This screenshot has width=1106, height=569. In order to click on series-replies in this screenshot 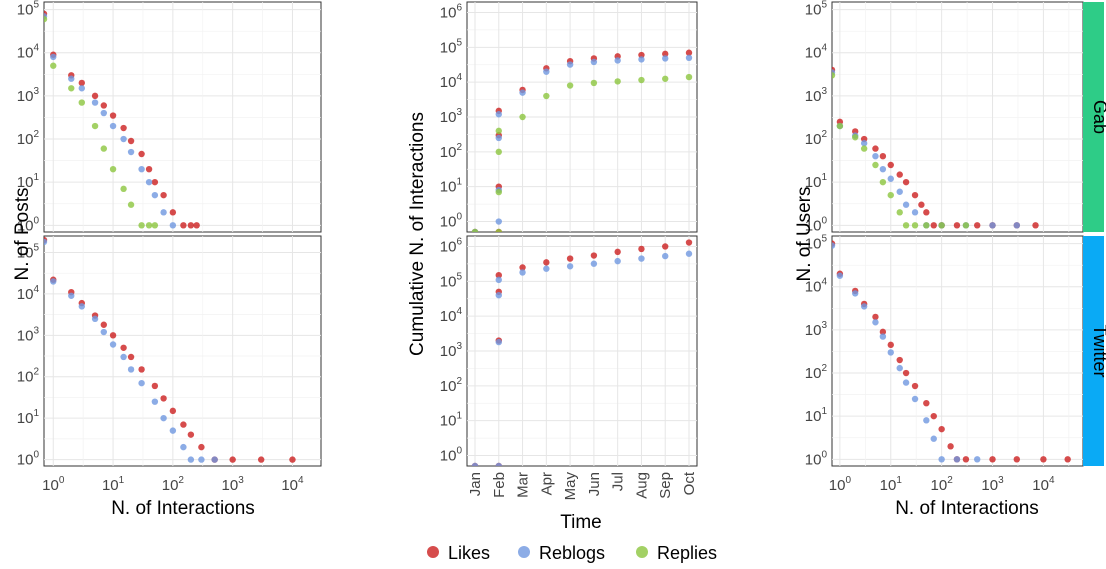, I will do `click(901, 150)`.